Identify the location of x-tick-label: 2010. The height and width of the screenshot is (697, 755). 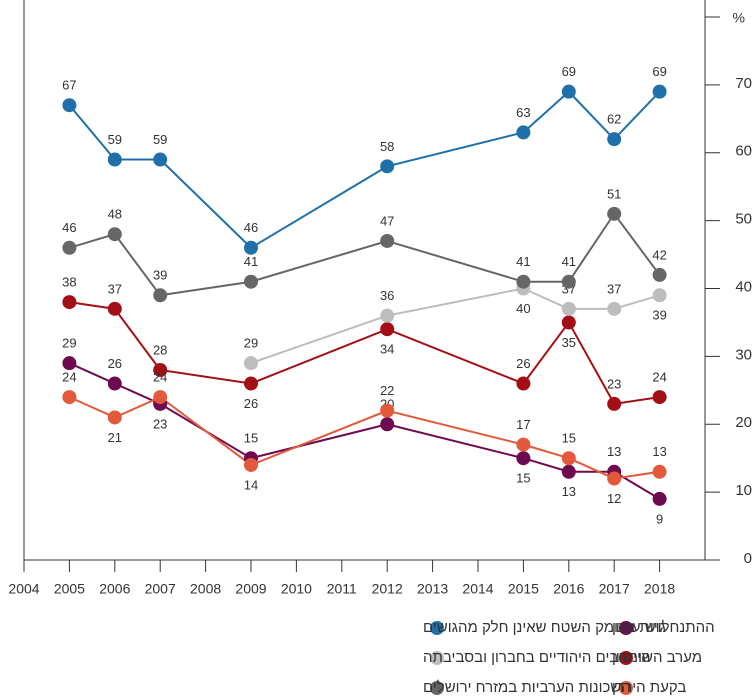
(296, 589).